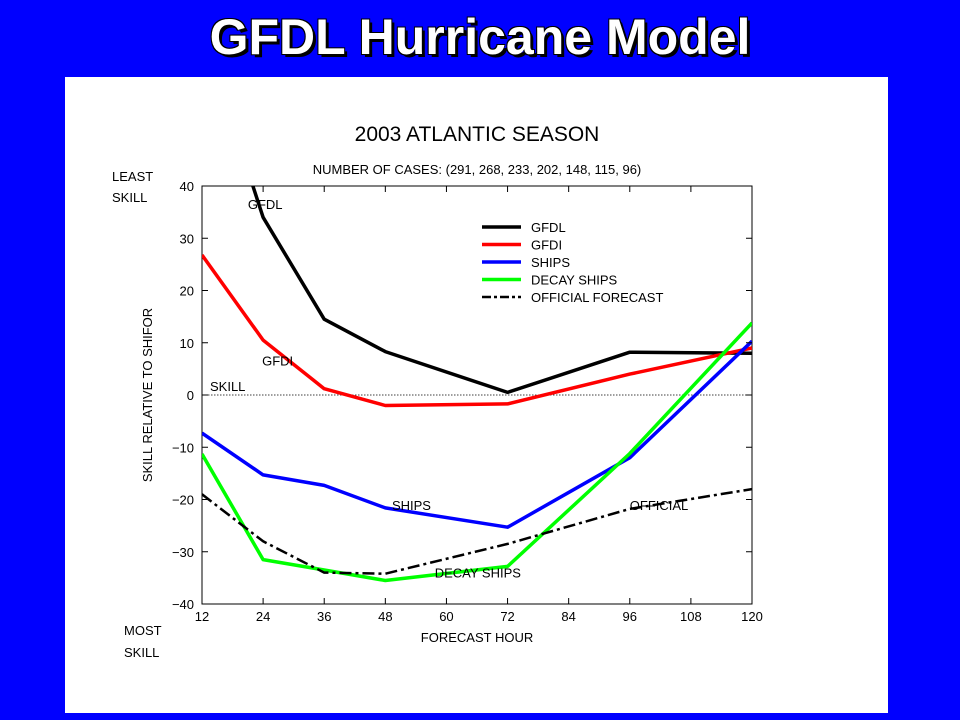  What do you see at coordinates (752, 616) in the screenshot?
I see `x-tick-label: 120` at bounding box center [752, 616].